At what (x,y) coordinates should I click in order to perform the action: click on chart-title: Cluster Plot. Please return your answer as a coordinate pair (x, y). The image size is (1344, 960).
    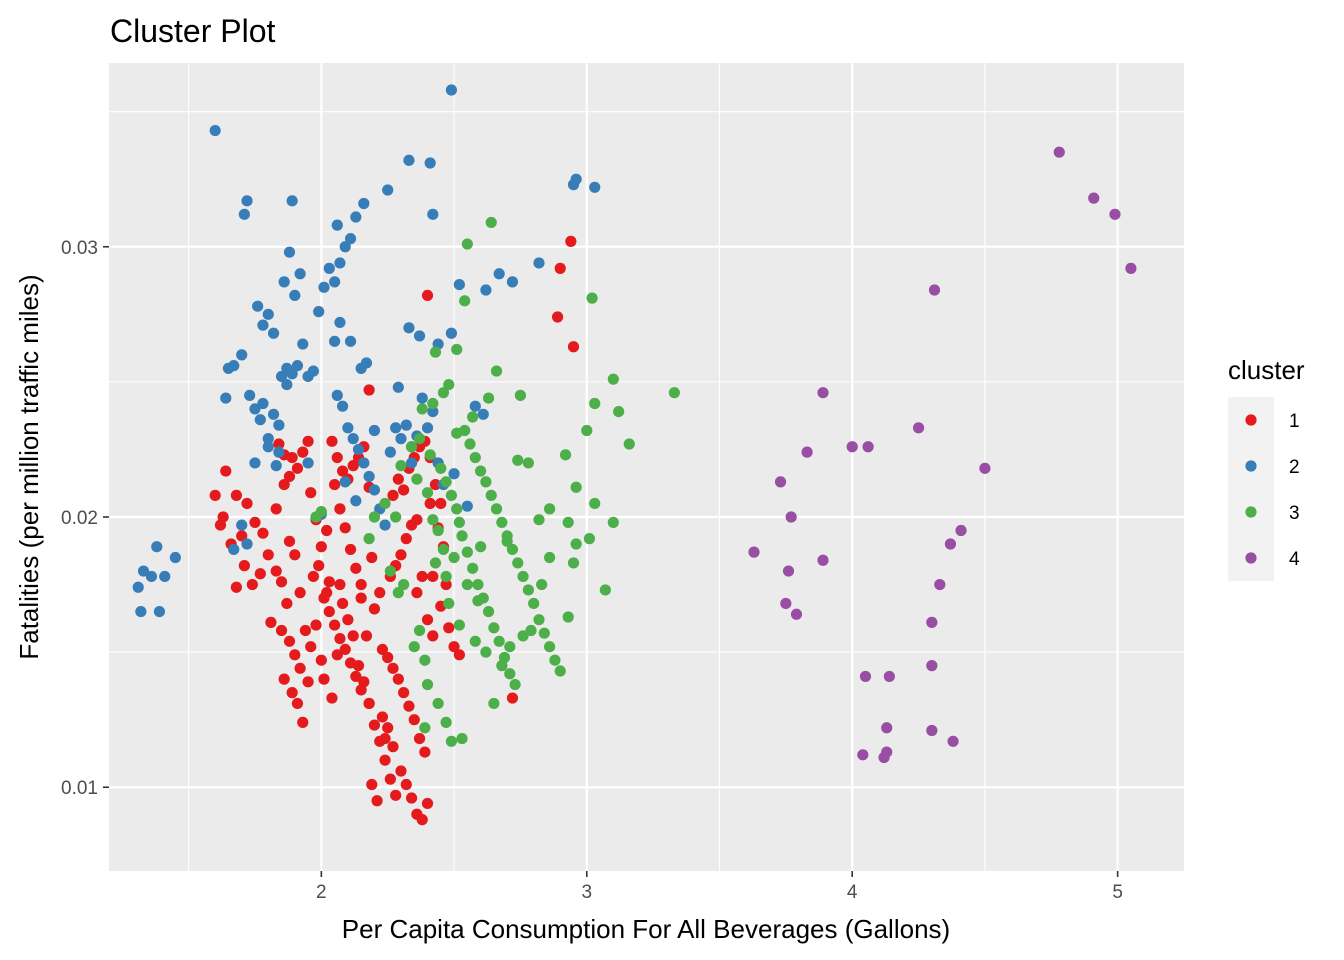
    Looking at the image, I should click on (193, 31).